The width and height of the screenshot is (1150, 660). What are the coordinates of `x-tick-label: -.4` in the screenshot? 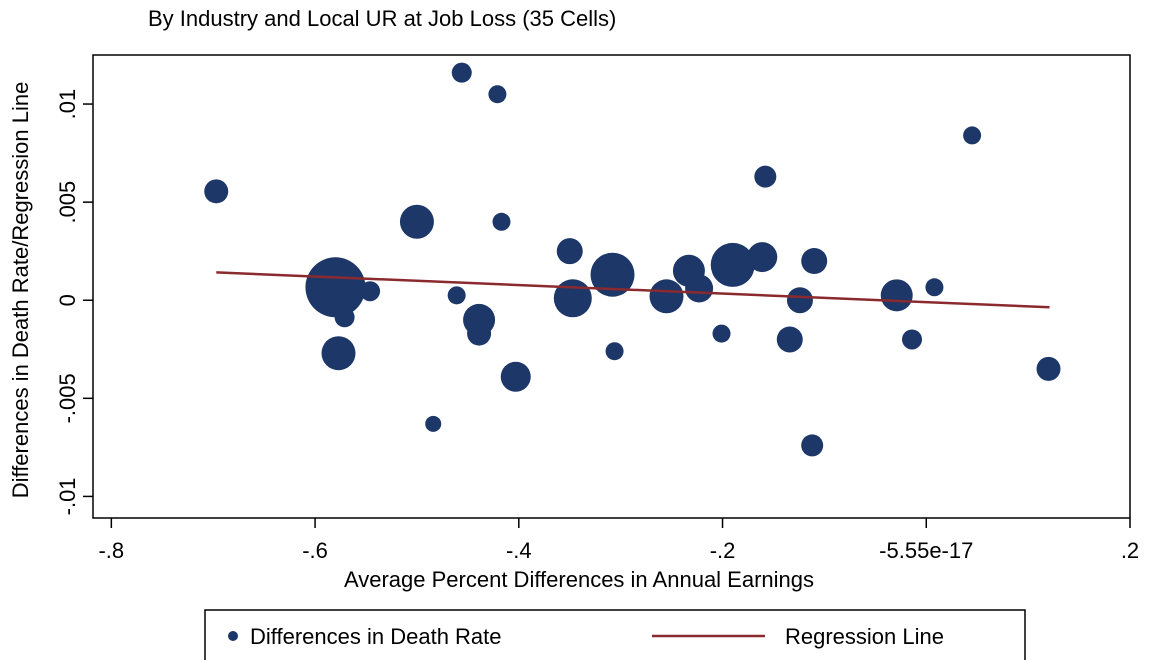 It's located at (519, 550).